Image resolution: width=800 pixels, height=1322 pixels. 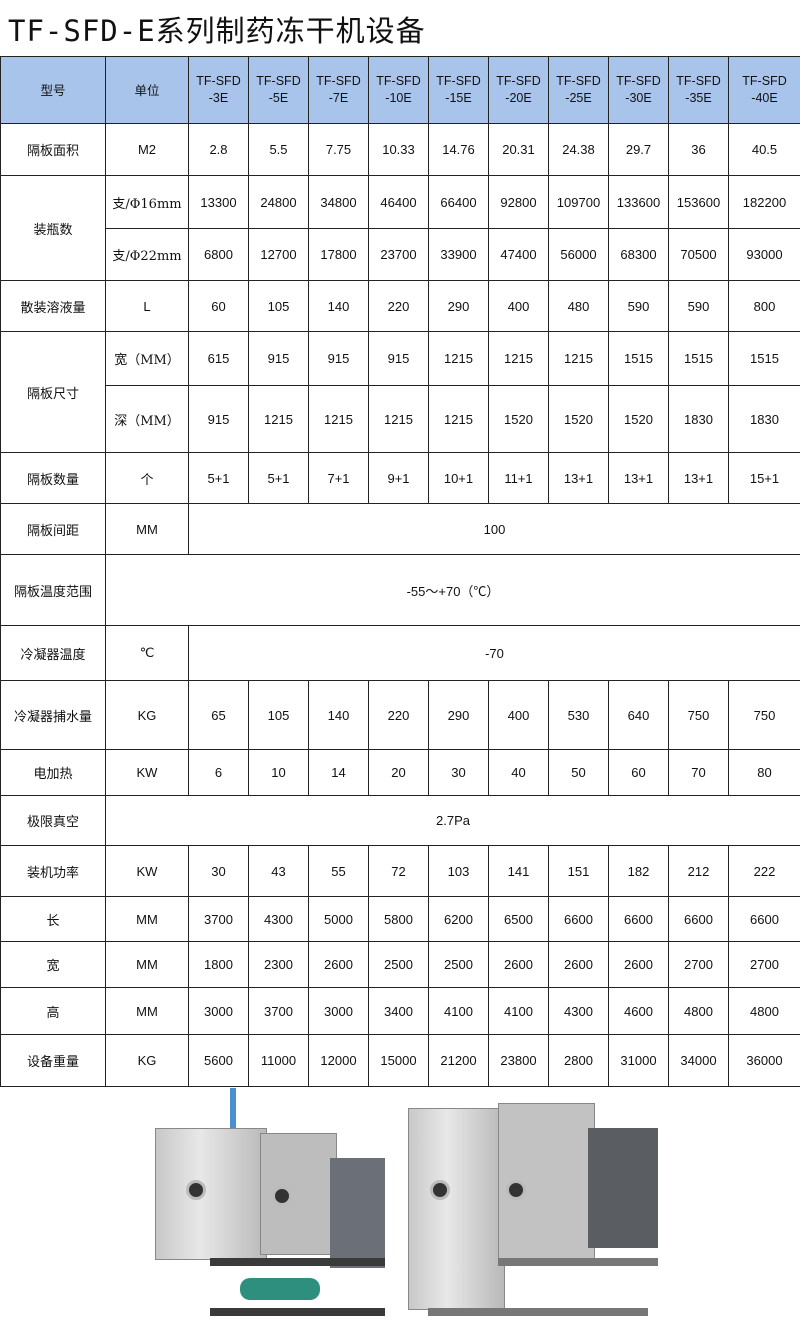 What do you see at coordinates (578, 149) in the screenshot?
I see `value-cell: 24.38` at bounding box center [578, 149].